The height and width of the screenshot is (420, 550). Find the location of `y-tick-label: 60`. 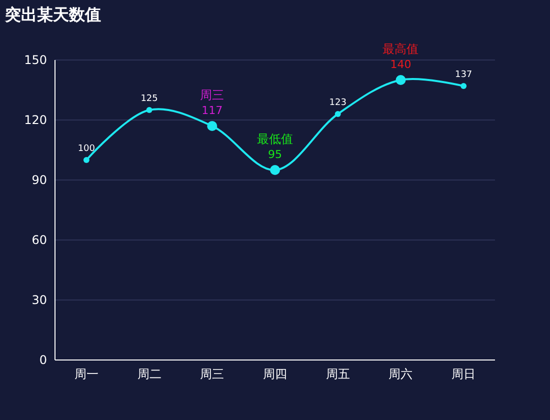

y-tick-label: 60 is located at coordinates (39, 240).